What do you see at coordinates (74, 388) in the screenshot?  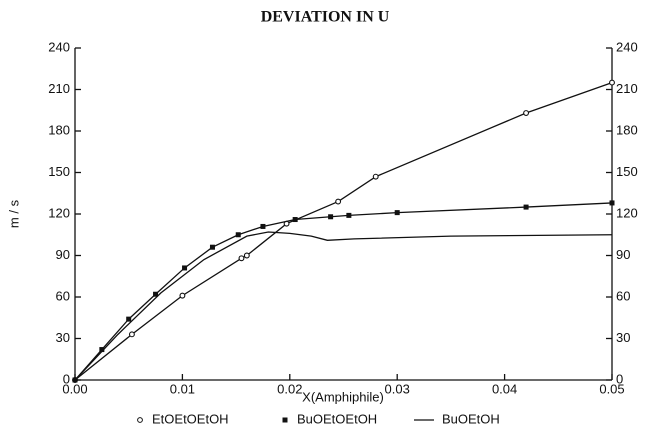 I see `x-tick-label: 0.00` at bounding box center [74, 388].